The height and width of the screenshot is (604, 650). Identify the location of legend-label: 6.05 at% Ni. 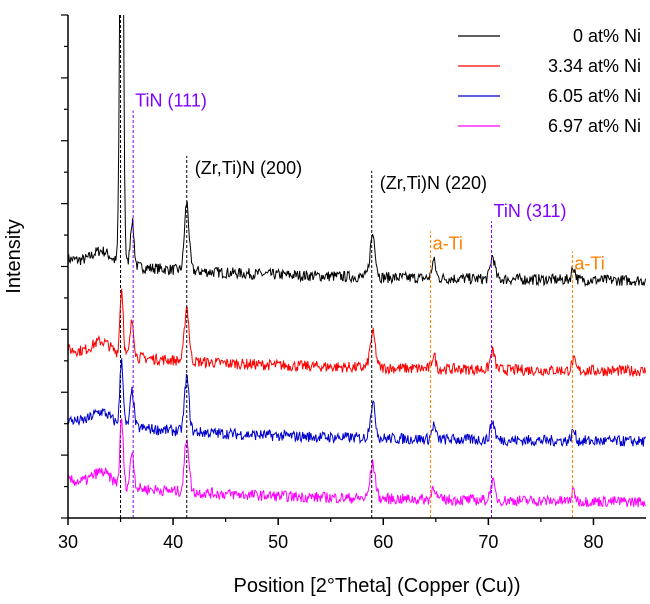
(594, 96).